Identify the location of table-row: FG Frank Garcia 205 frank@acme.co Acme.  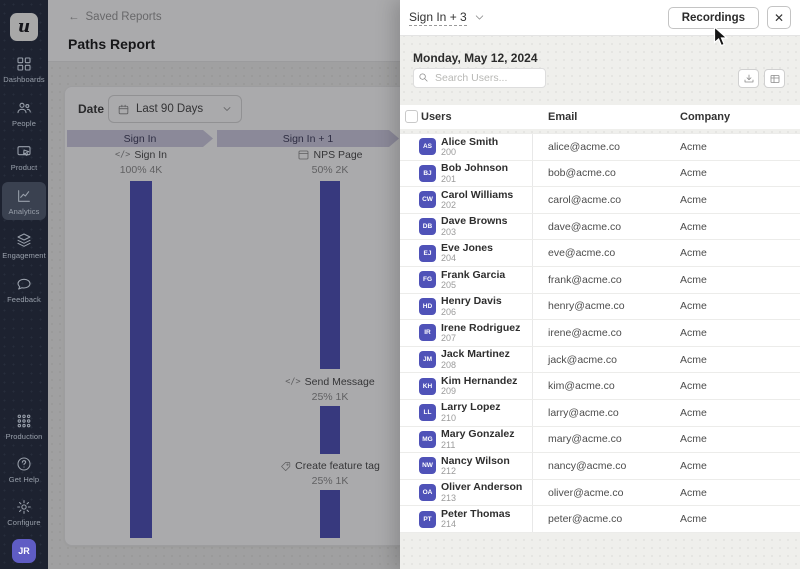
(600, 280).